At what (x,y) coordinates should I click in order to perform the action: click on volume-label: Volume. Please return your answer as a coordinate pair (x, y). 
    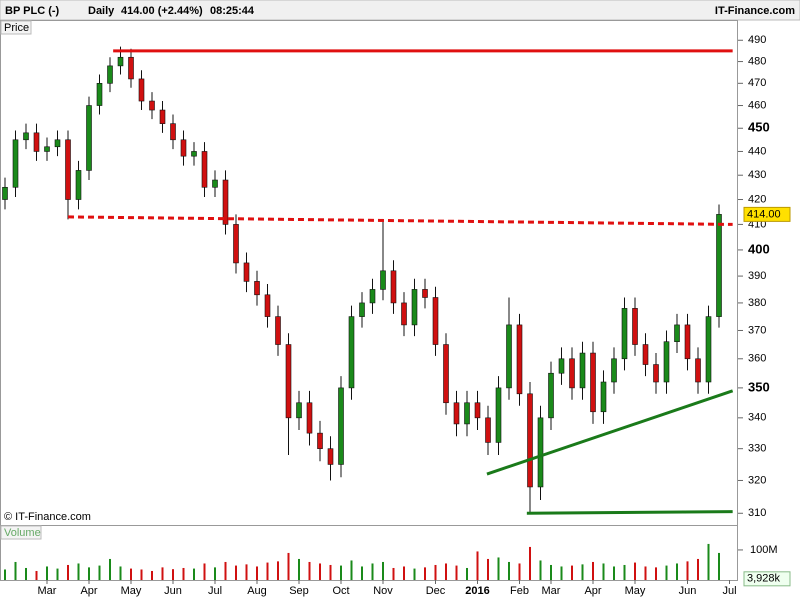
    Looking at the image, I should click on (22, 533).